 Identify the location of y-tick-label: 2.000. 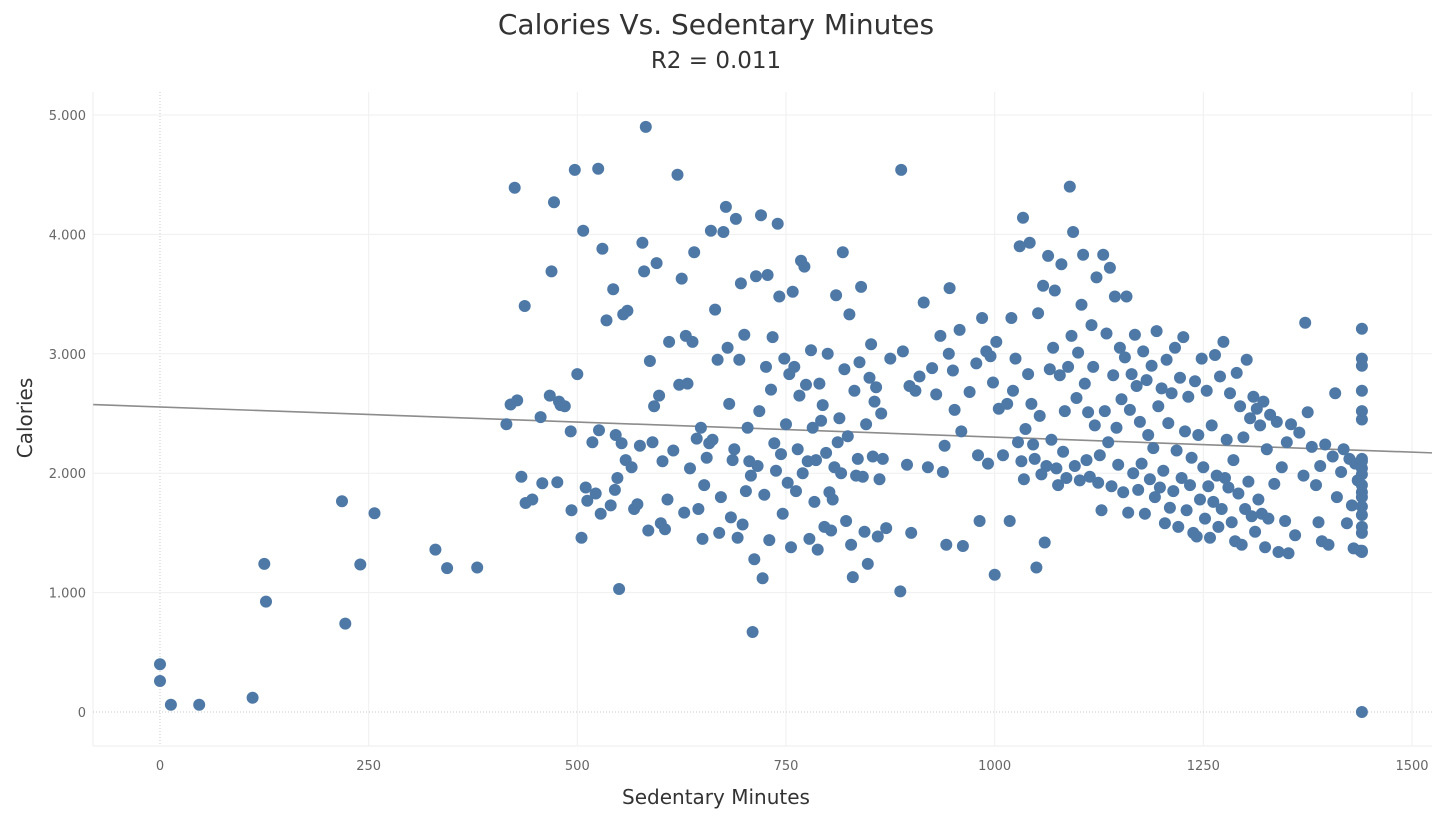
(67, 474).